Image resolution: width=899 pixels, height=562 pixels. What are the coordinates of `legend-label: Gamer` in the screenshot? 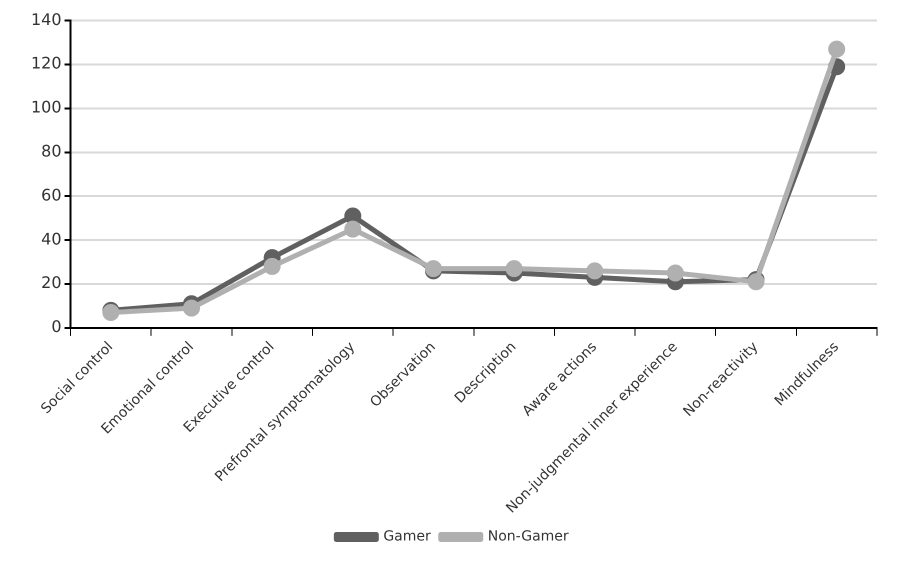 It's located at (407, 536).